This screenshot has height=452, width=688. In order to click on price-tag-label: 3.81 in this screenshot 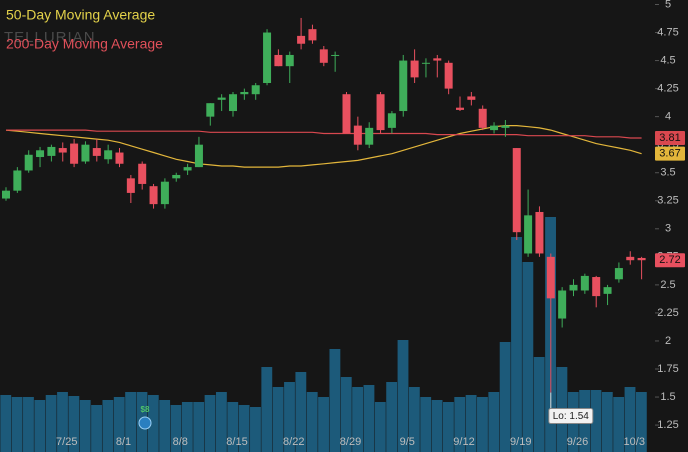, I will do `click(669, 138)`.